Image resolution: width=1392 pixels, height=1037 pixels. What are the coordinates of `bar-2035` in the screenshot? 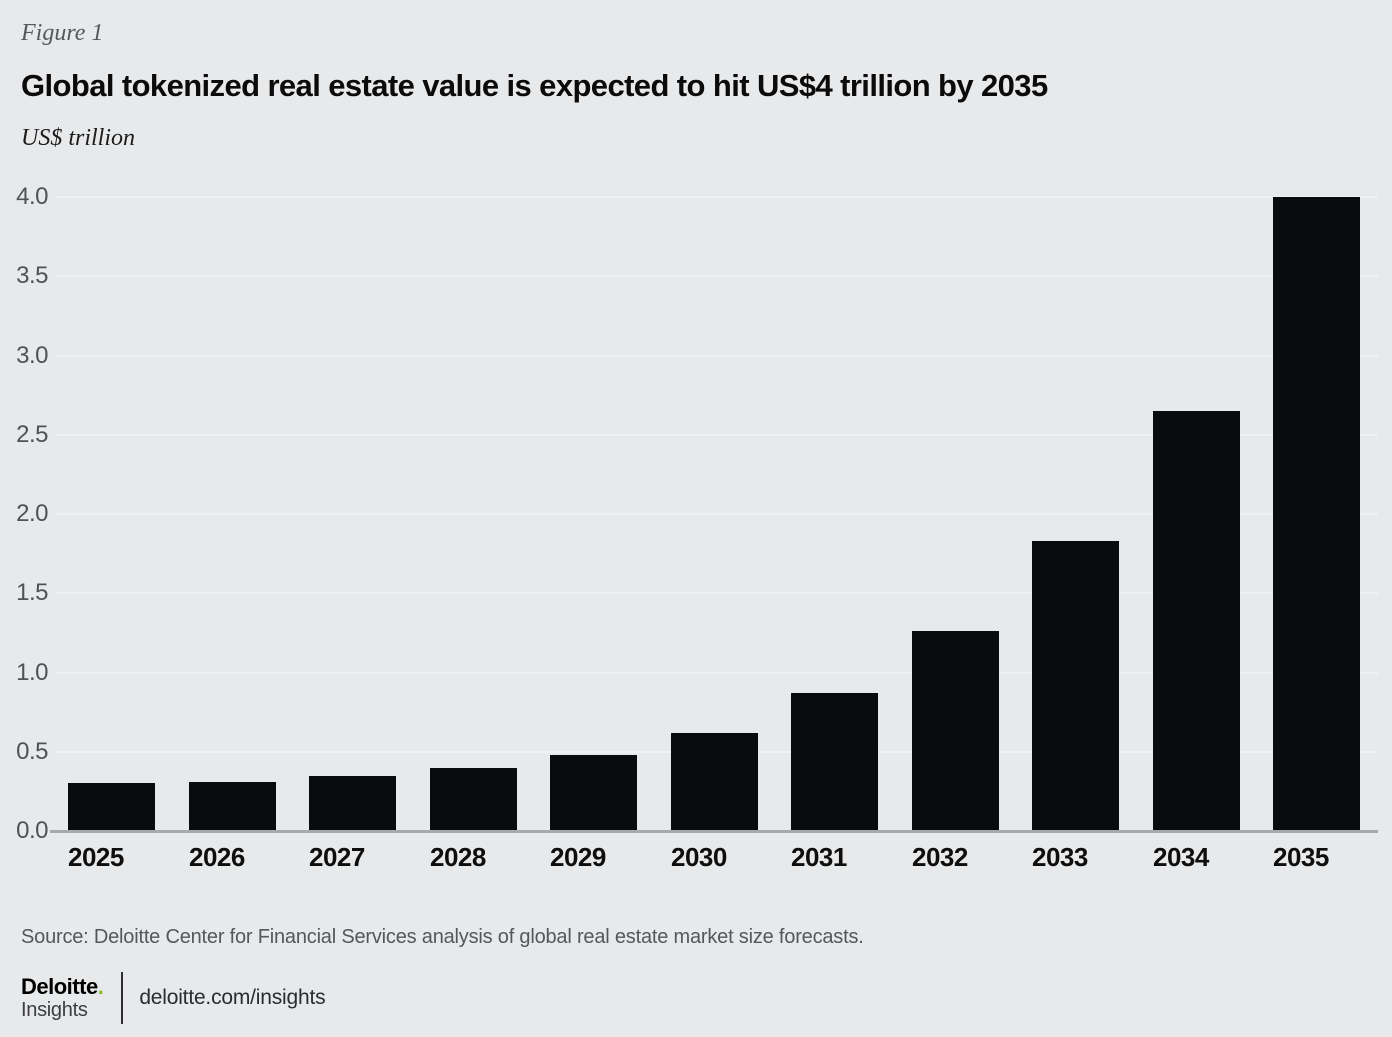 It's located at (1316, 514).